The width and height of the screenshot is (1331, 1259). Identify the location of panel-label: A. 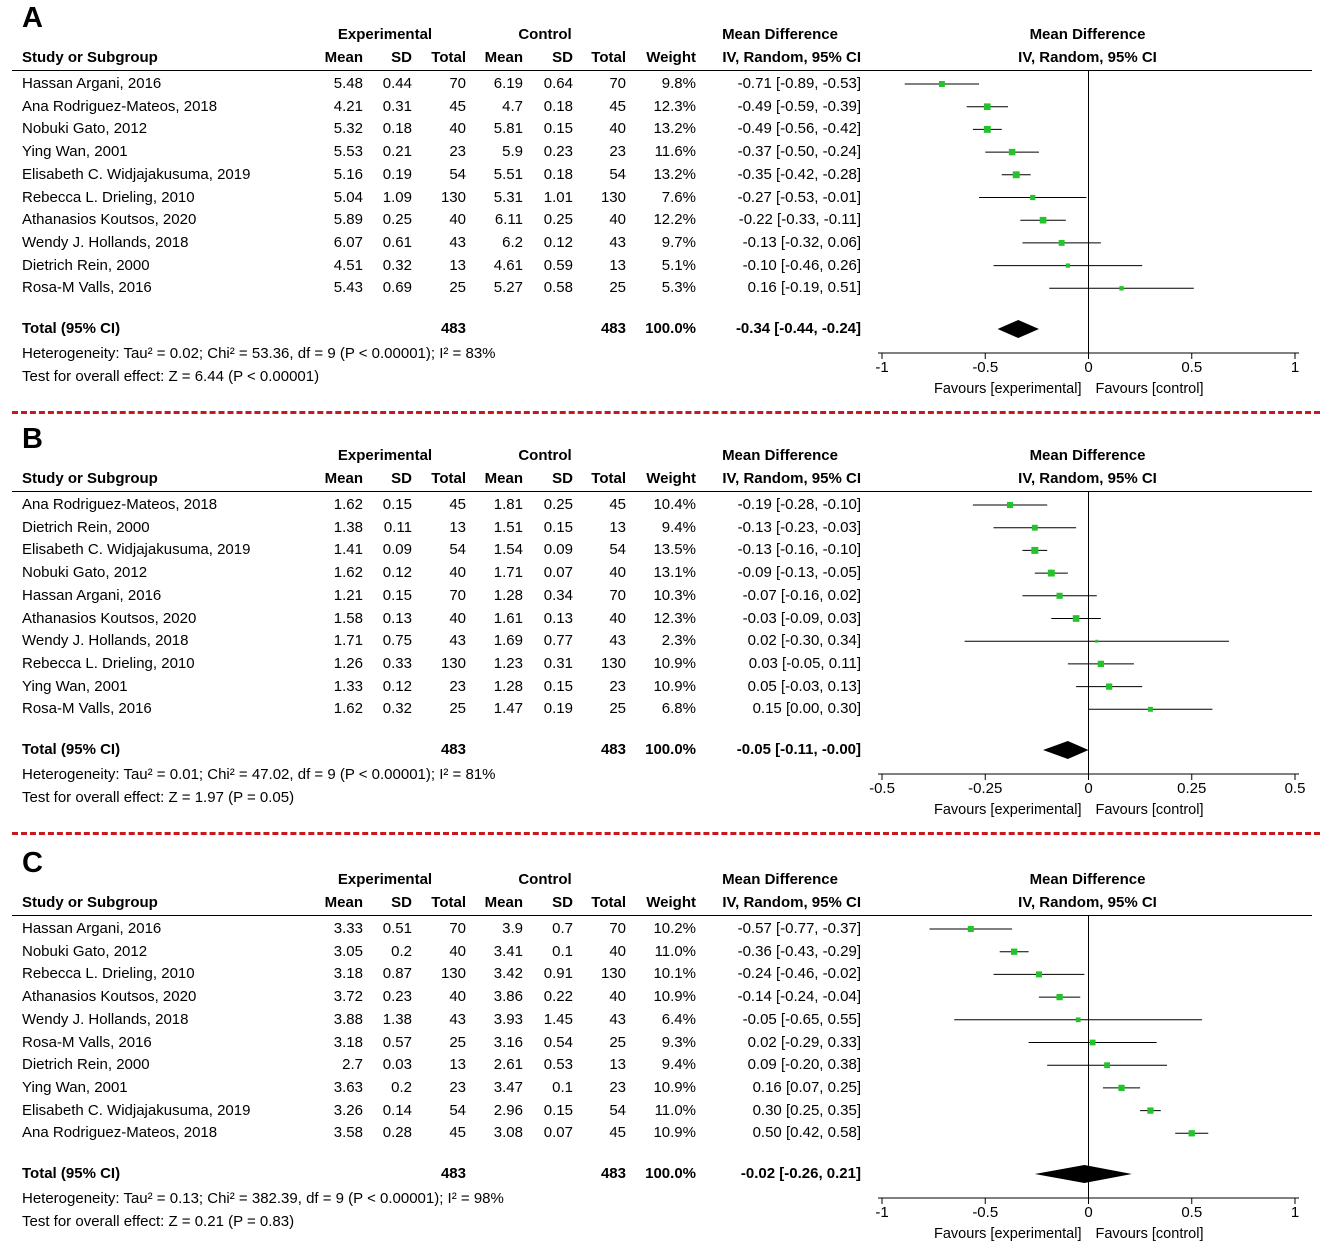
(32, 18).